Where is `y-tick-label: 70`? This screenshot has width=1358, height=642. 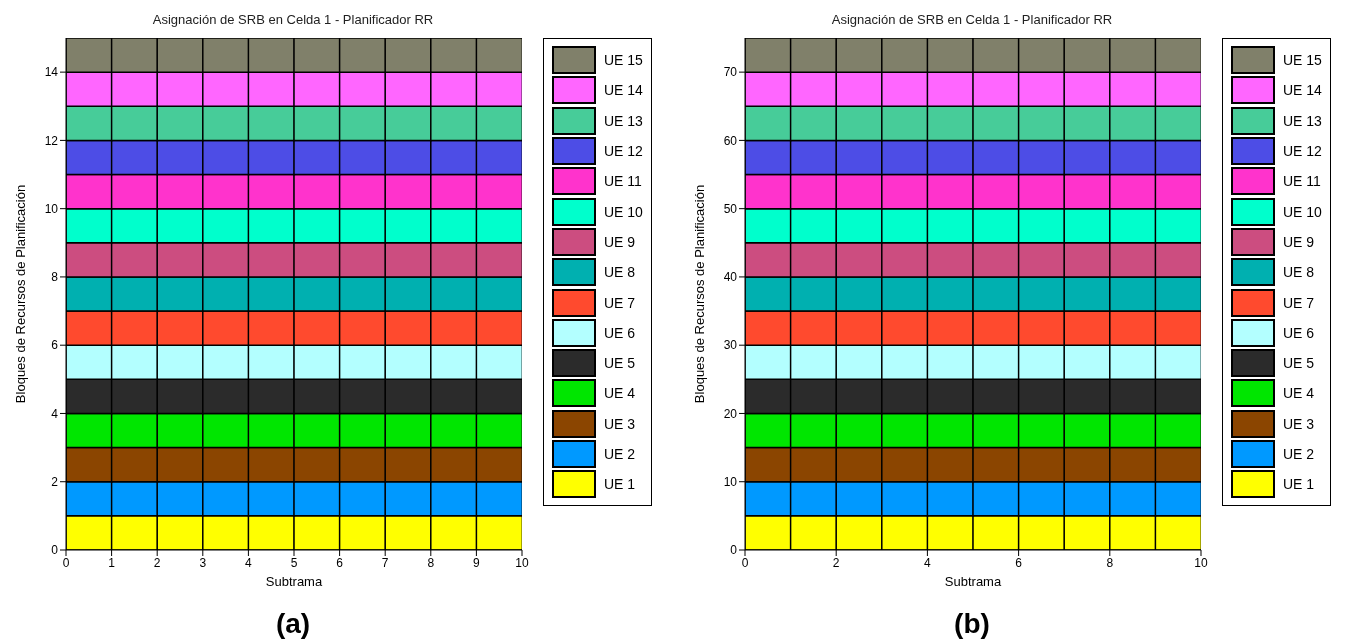
y-tick-label: 70 is located at coordinates (730, 72).